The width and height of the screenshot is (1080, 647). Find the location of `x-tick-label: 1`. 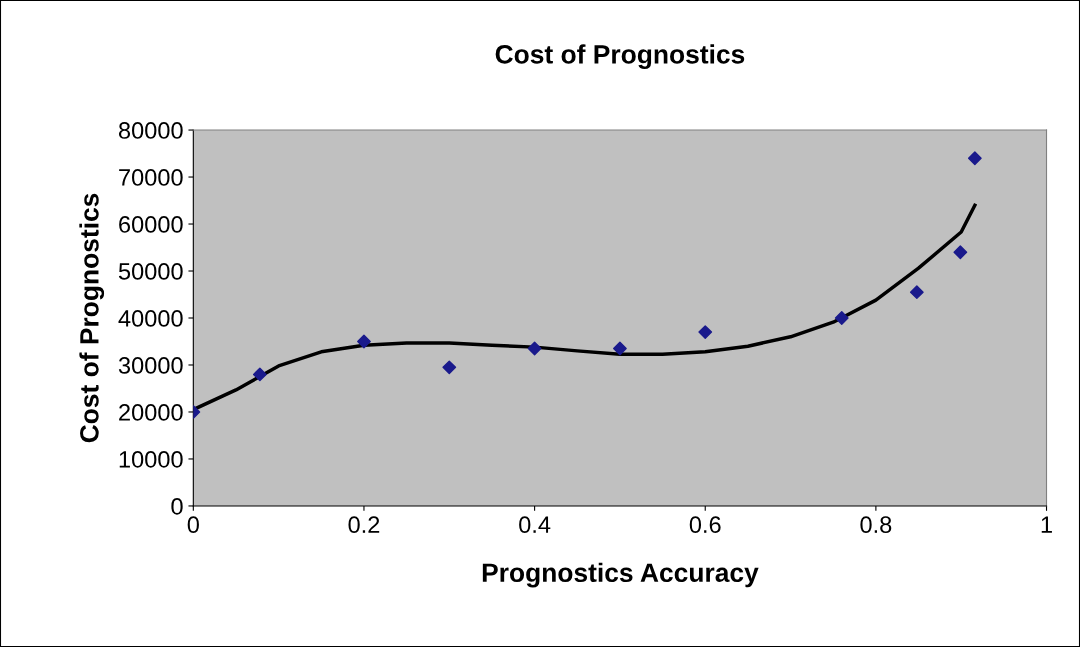

x-tick-label: 1 is located at coordinates (1046, 524).